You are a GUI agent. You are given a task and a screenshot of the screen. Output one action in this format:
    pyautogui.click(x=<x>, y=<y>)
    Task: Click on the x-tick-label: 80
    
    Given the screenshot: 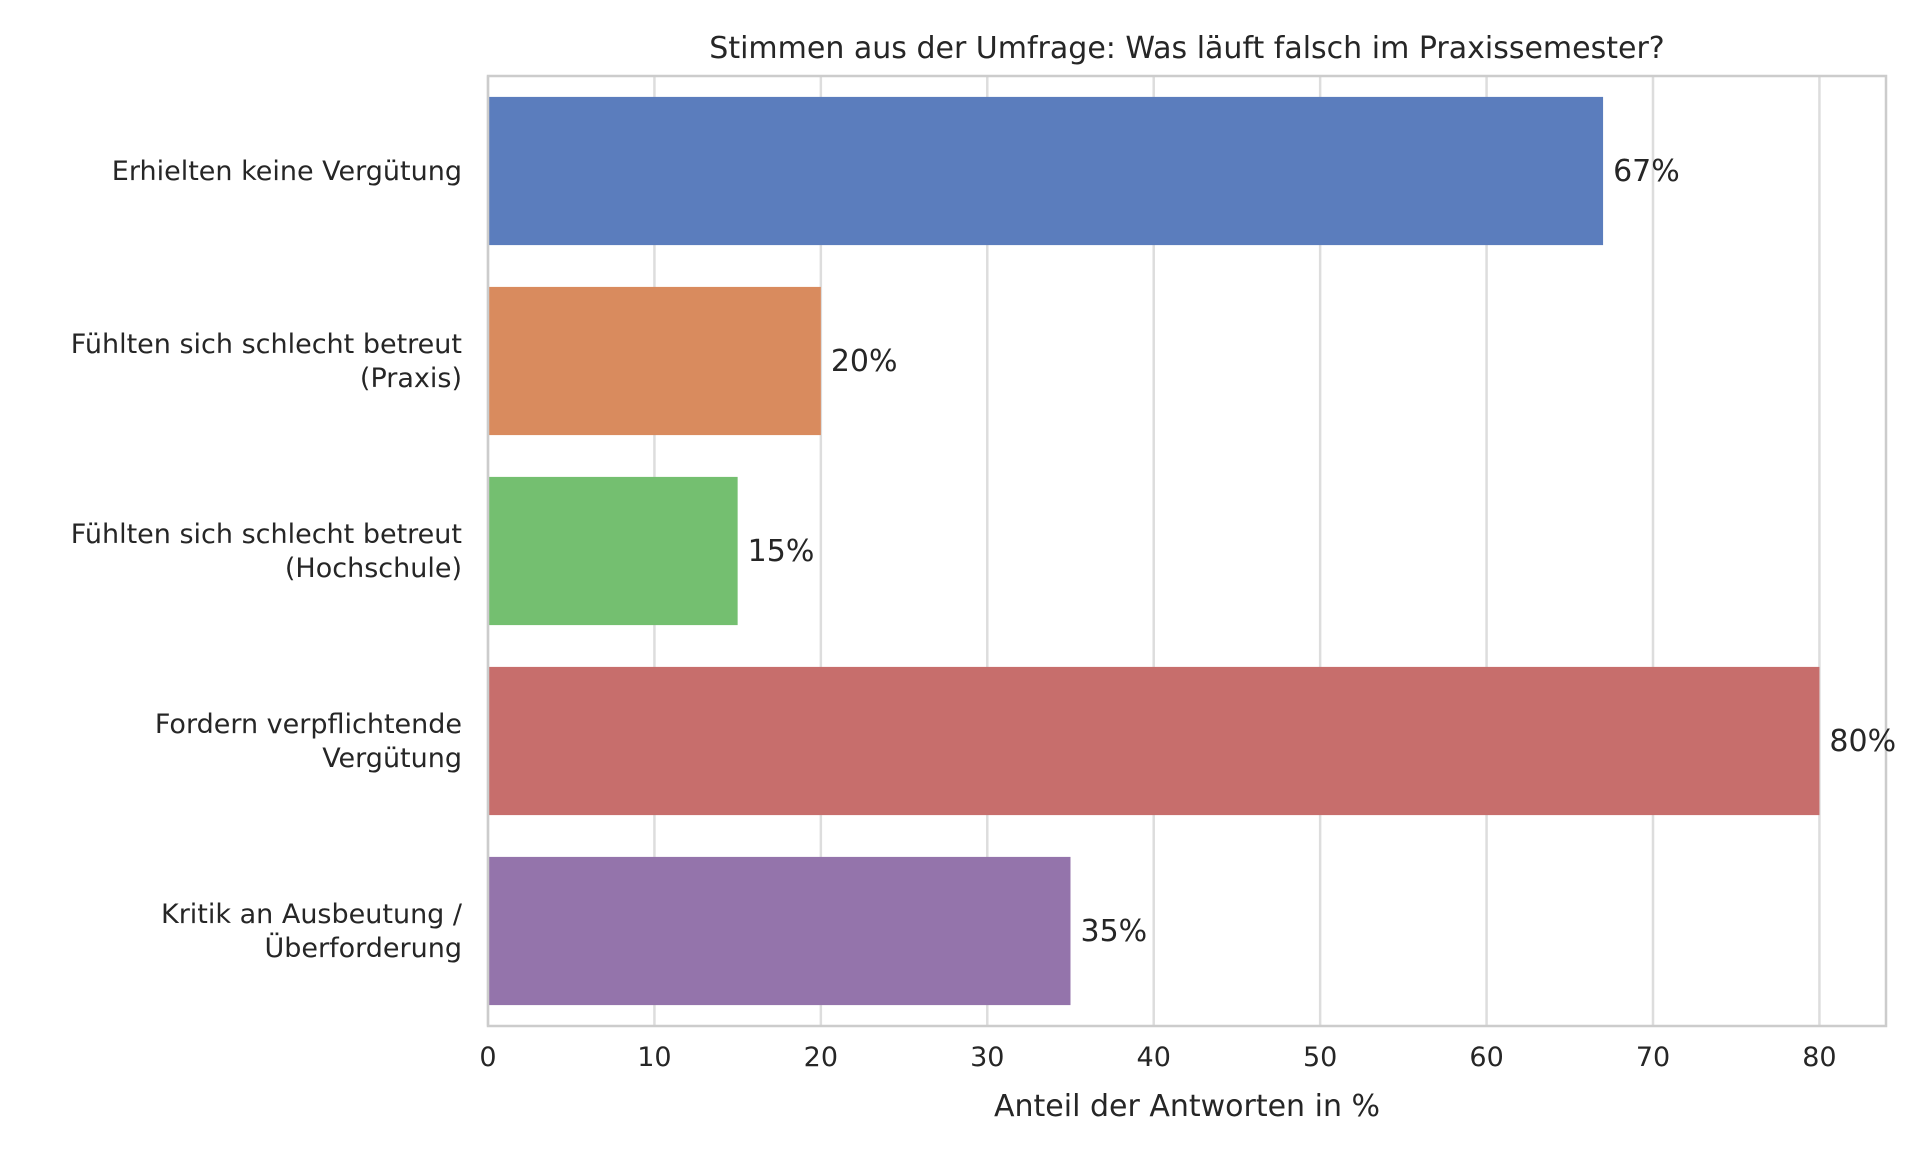 What is the action you would take?
    pyautogui.click(x=1819, y=1057)
    